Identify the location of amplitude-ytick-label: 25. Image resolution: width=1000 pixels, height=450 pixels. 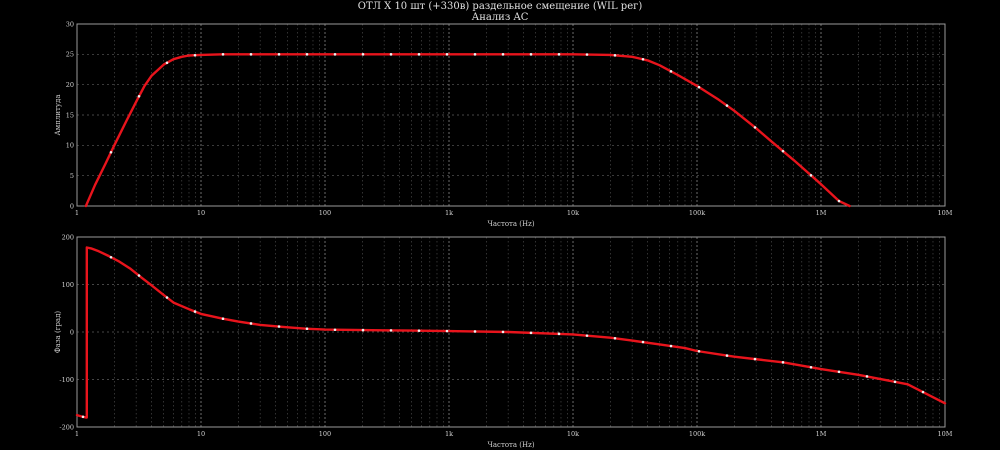
(70, 55).